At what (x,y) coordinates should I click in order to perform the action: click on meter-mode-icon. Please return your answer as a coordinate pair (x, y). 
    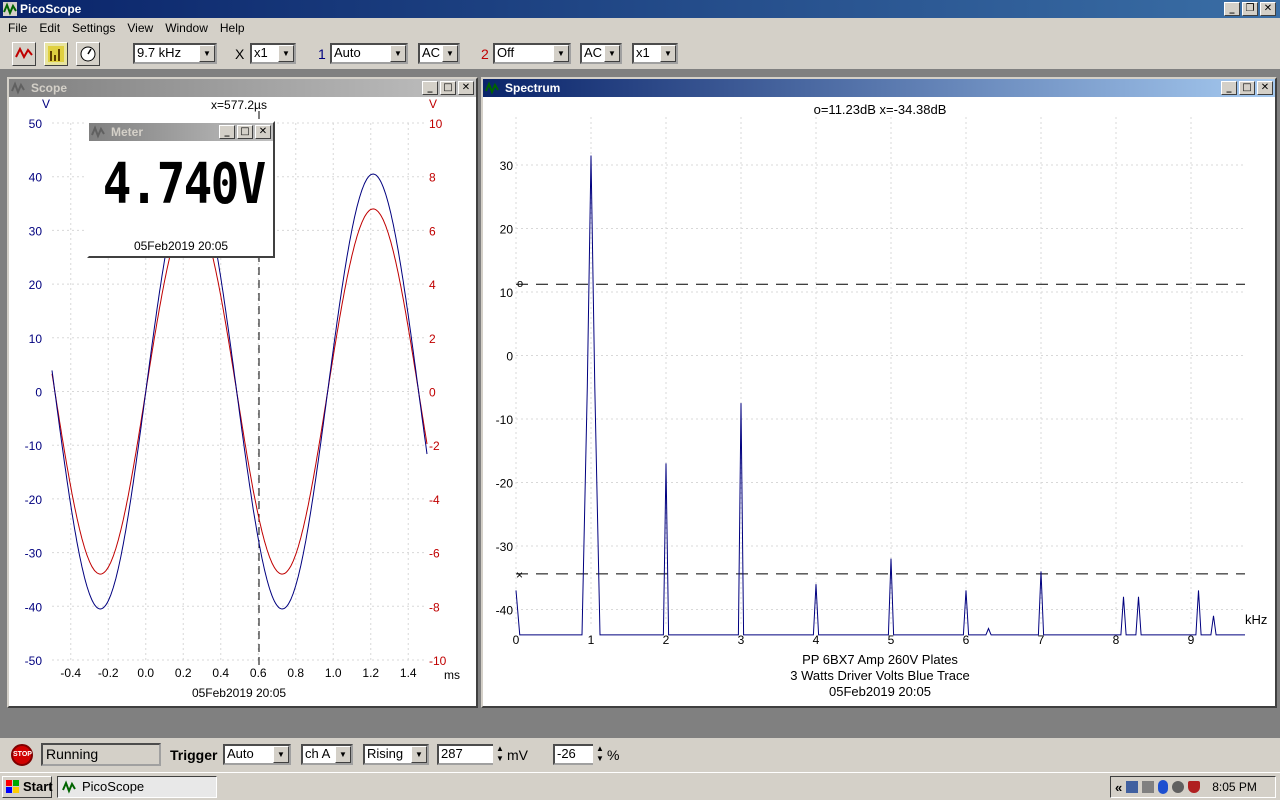
    Looking at the image, I should click on (88, 54).